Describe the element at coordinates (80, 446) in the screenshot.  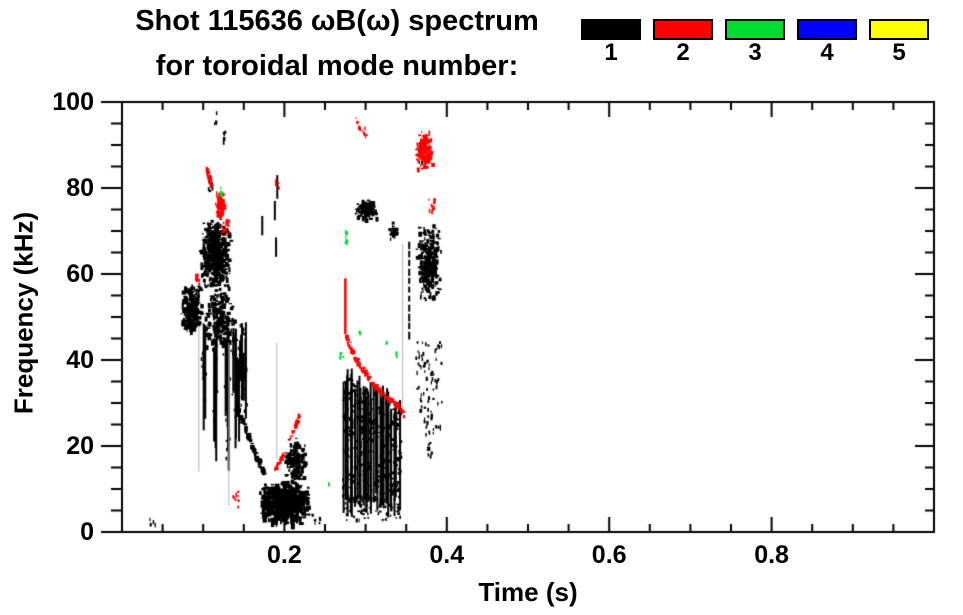
I see `y-tick-label-20: 20` at that location.